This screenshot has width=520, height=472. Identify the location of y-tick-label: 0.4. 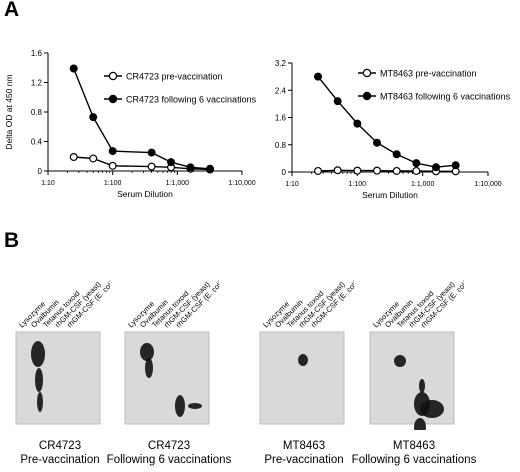
(37, 142).